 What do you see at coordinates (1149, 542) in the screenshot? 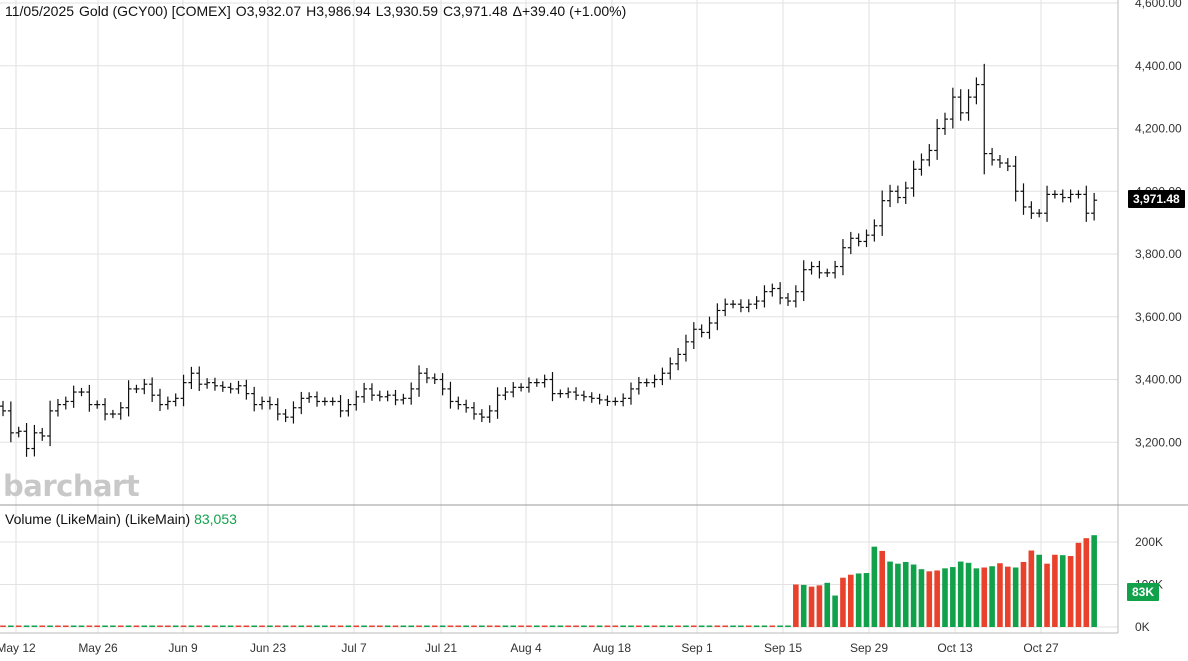
I see `volume-tick-label: 200K` at bounding box center [1149, 542].